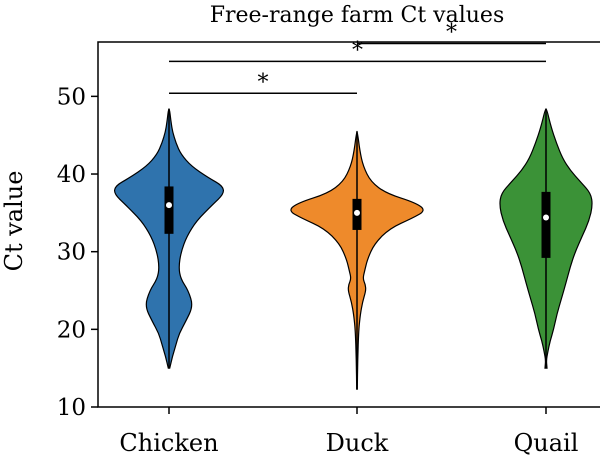  Describe the element at coordinates (71, 253) in the screenshot. I see `y-tick-label-30: 30` at that location.